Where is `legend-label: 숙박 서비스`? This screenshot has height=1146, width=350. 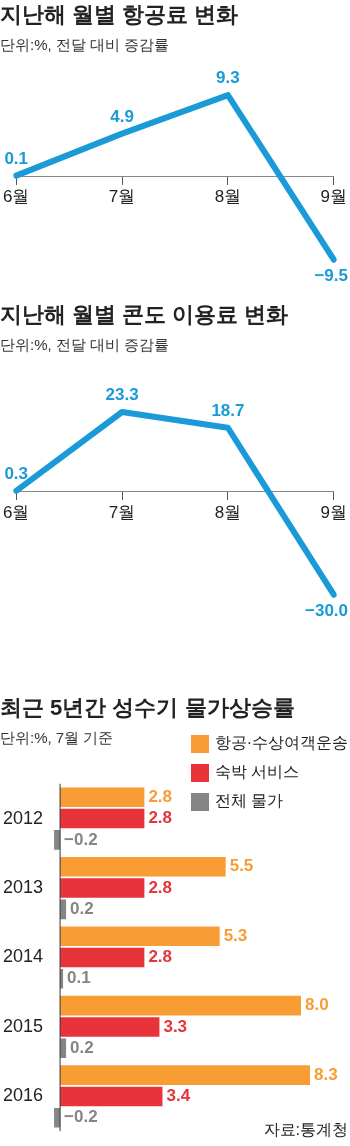 legend-label: 숙박 서비스 is located at coordinates (257, 772).